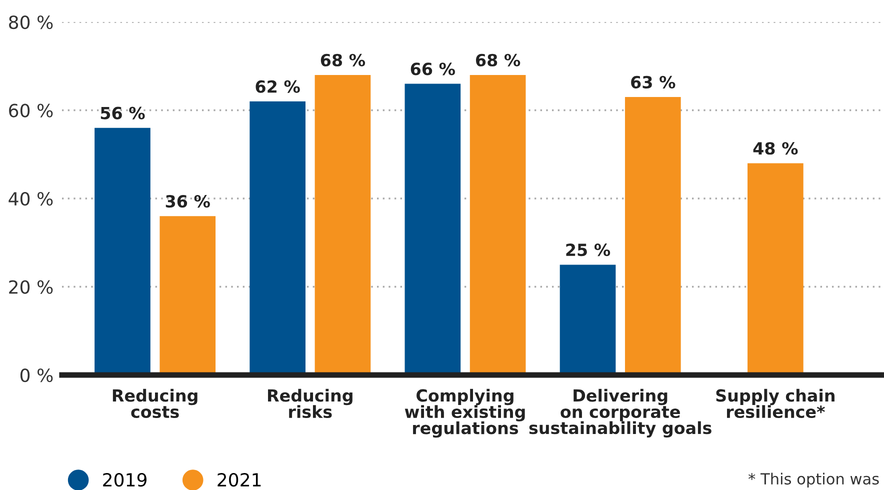  Describe the element at coordinates (775, 148) in the screenshot. I see `data-label: 48 %` at that location.